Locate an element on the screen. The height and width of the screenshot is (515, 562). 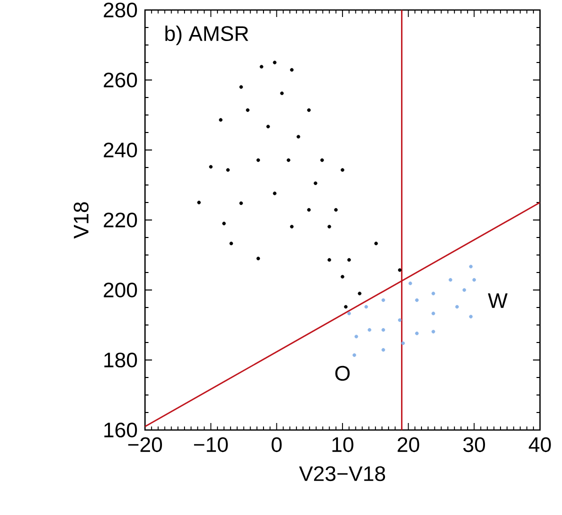
x-tick-label: −10 is located at coordinates (211, 444).